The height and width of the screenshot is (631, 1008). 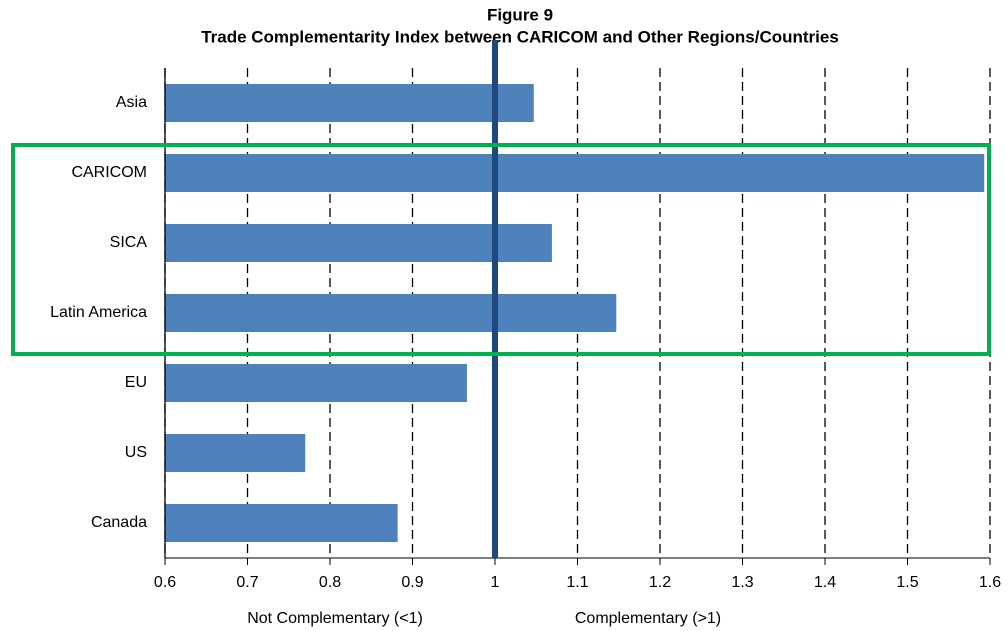 What do you see at coordinates (136, 382) in the screenshot?
I see `y-tick-label: EU` at bounding box center [136, 382].